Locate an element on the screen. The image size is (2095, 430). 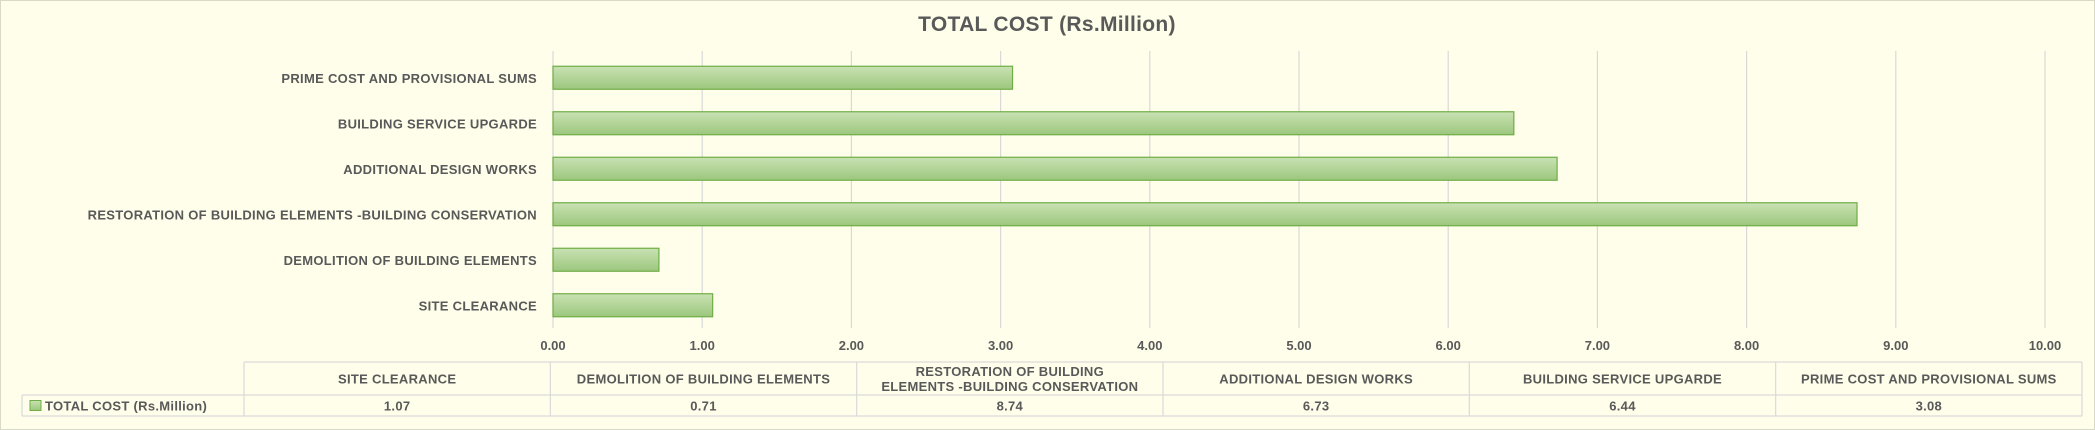
table-value-cell: 0.71 is located at coordinates (703, 406).